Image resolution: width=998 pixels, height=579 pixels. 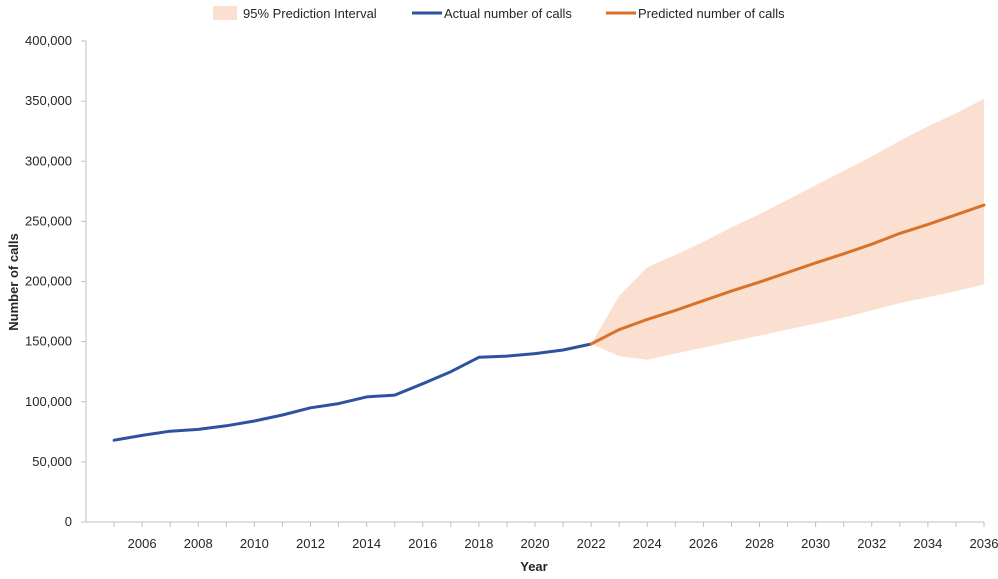 What do you see at coordinates (48, 281) in the screenshot?
I see `y-tick-label: 200,000` at bounding box center [48, 281].